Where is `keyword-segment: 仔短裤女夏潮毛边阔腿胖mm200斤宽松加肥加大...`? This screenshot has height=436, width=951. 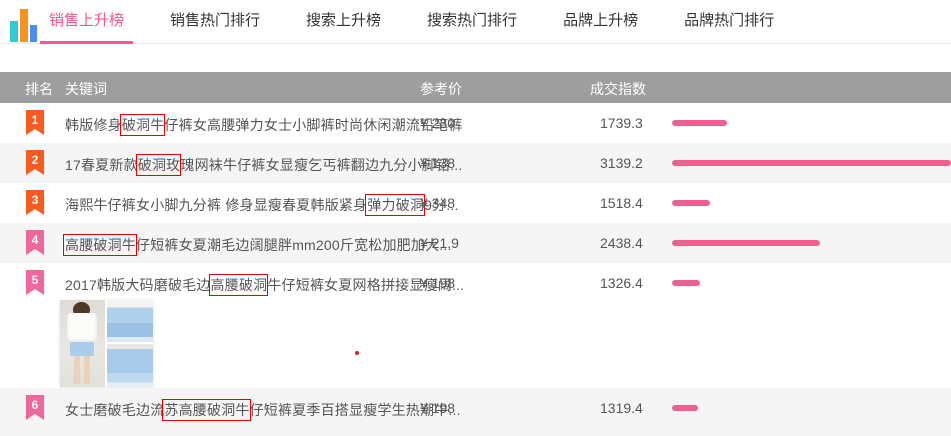 keyword-segment: 仔短裤女夏潮毛边阔腿胖mm200斤宽松加肥加大... is located at coordinates (294, 245).